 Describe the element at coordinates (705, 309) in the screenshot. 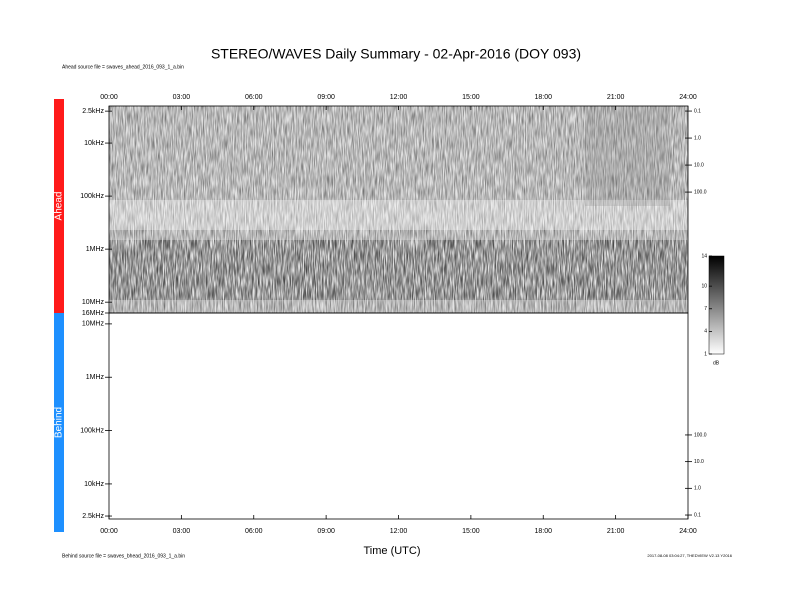

I see `colorbar-tick-label: 7` at that location.